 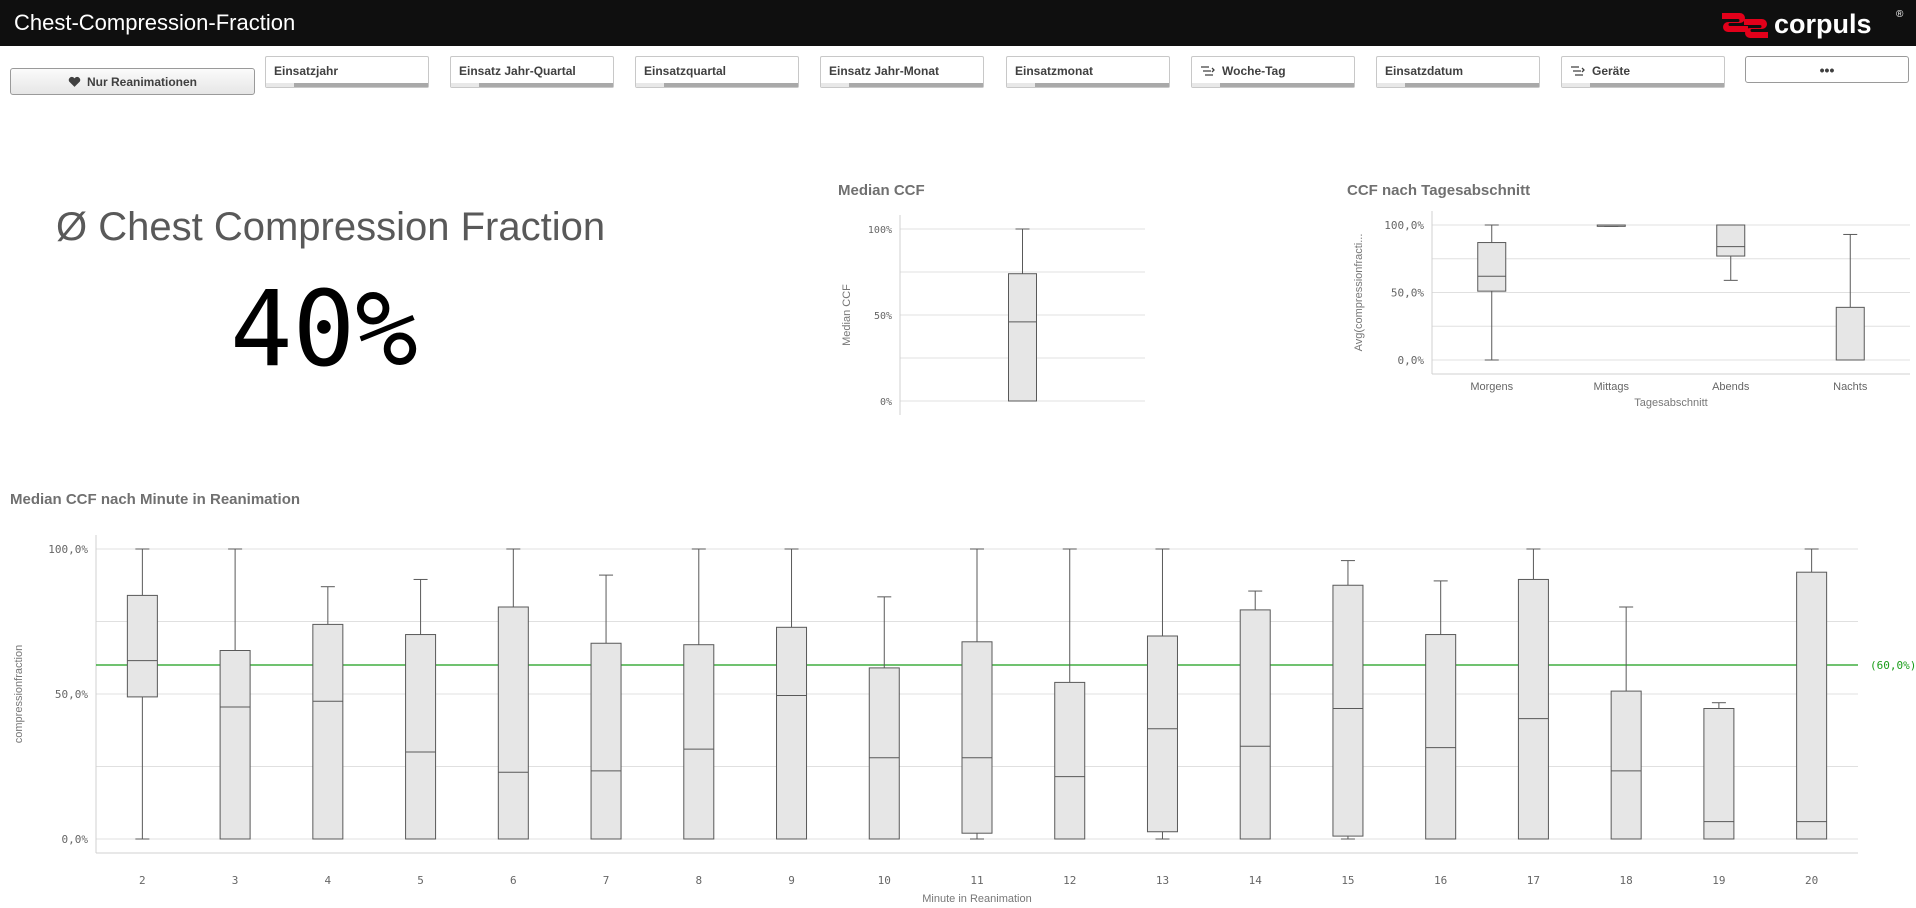 I want to click on nur-reanimationen-button: Nur Reanimationen, so click(x=132, y=81).